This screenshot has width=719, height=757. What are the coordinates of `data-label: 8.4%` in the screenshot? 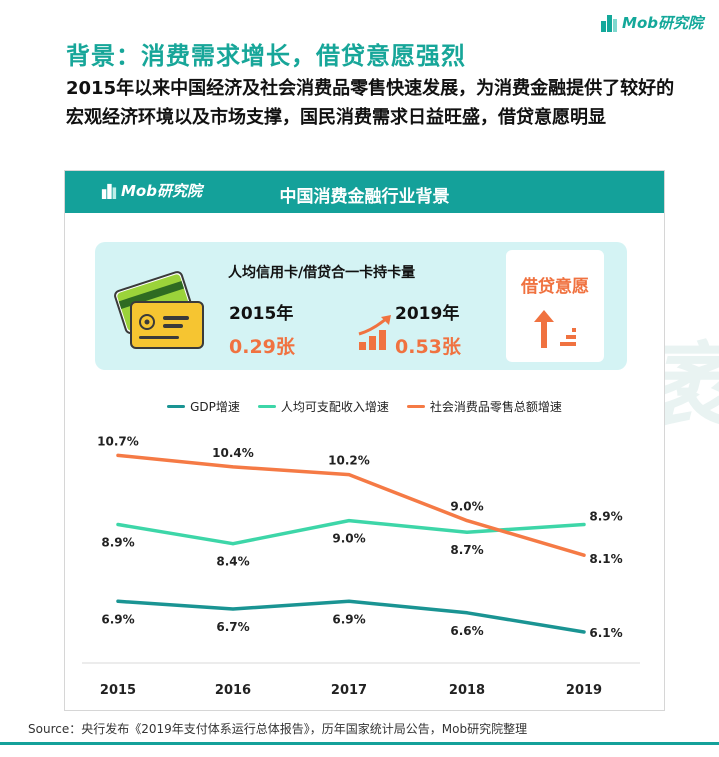 It's located at (232, 562).